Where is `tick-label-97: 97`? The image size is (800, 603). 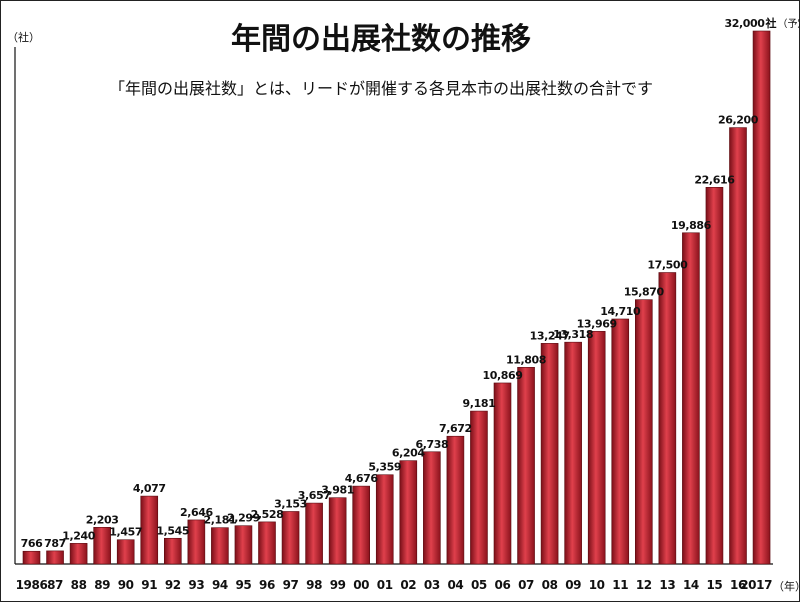 tick-label-97: 97 is located at coordinates (291, 585).